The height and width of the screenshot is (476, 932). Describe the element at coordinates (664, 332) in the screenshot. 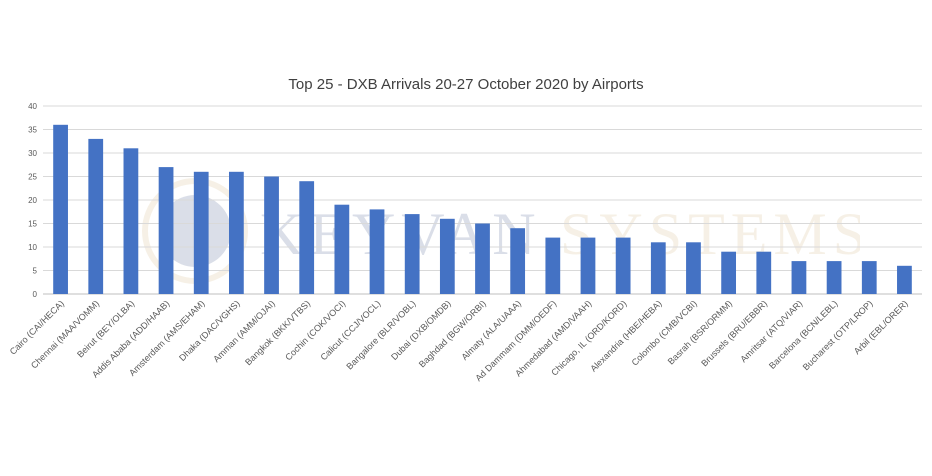

I see `x-tick-label: Colombo (CMB/VCBI)` at that location.